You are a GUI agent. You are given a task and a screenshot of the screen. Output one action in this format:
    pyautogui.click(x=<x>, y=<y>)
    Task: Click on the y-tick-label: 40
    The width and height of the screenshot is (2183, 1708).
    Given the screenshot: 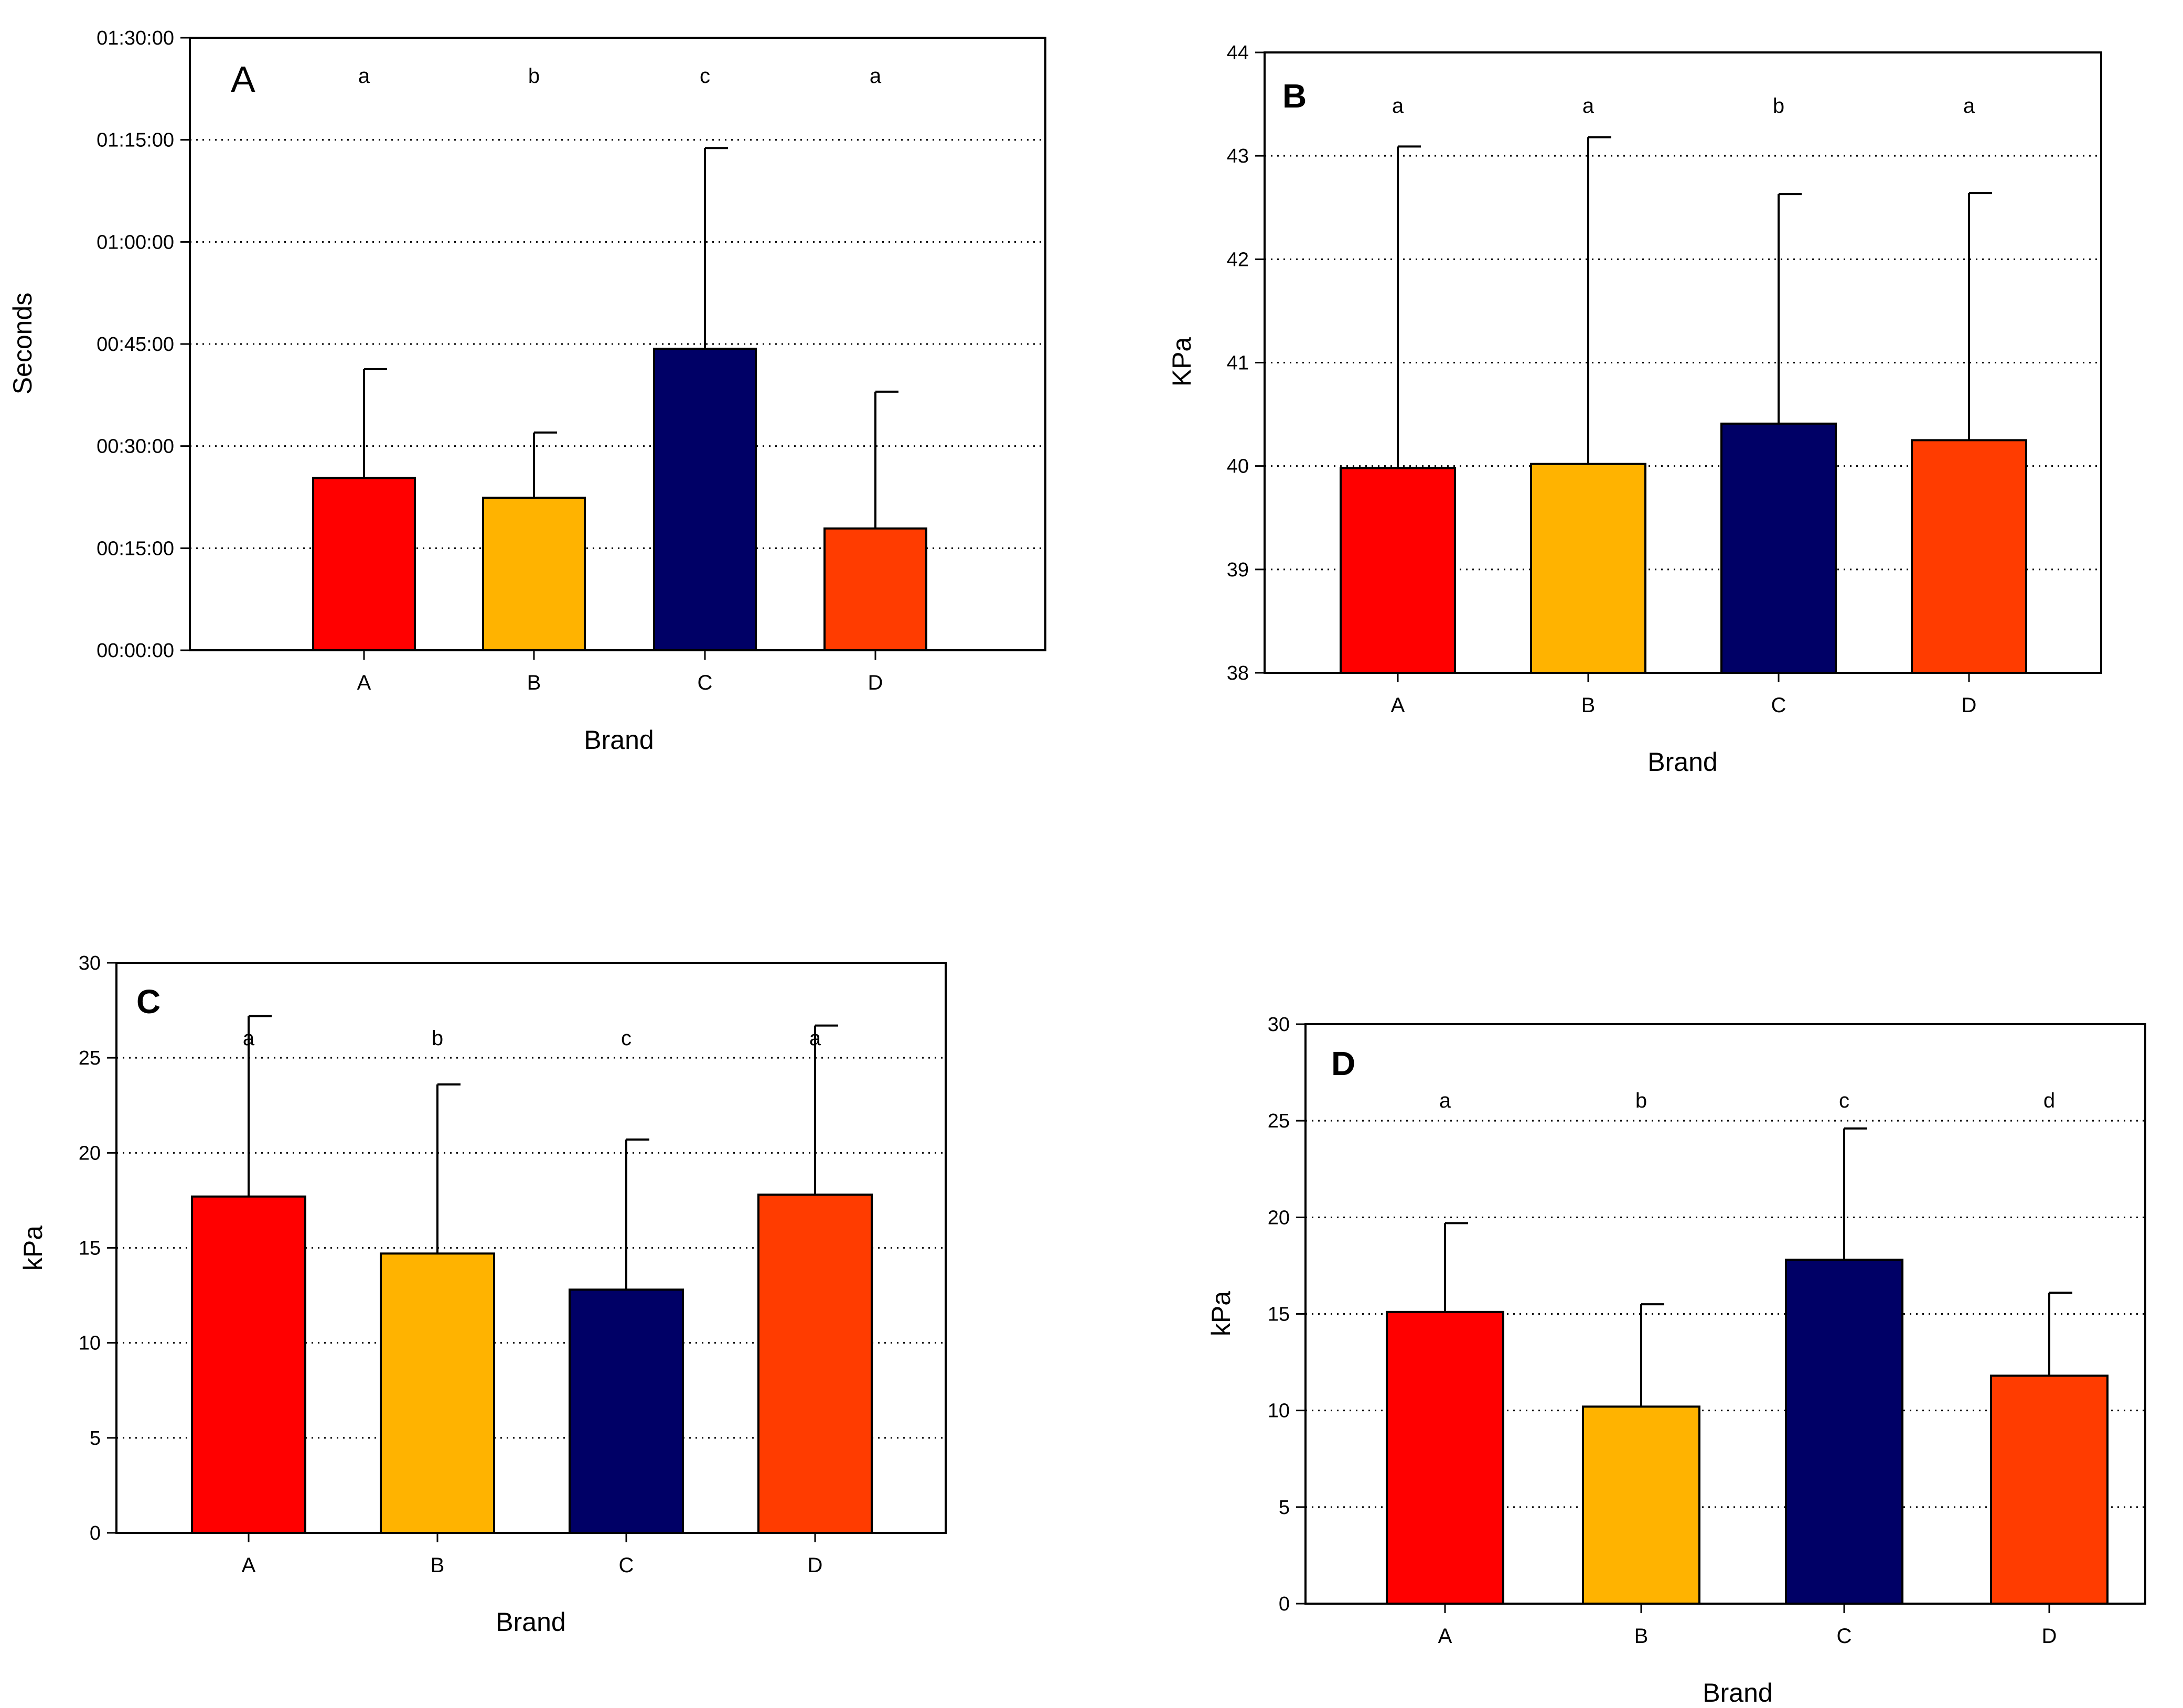 What is the action you would take?
    pyautogui.click(x=1238, y=467)
    